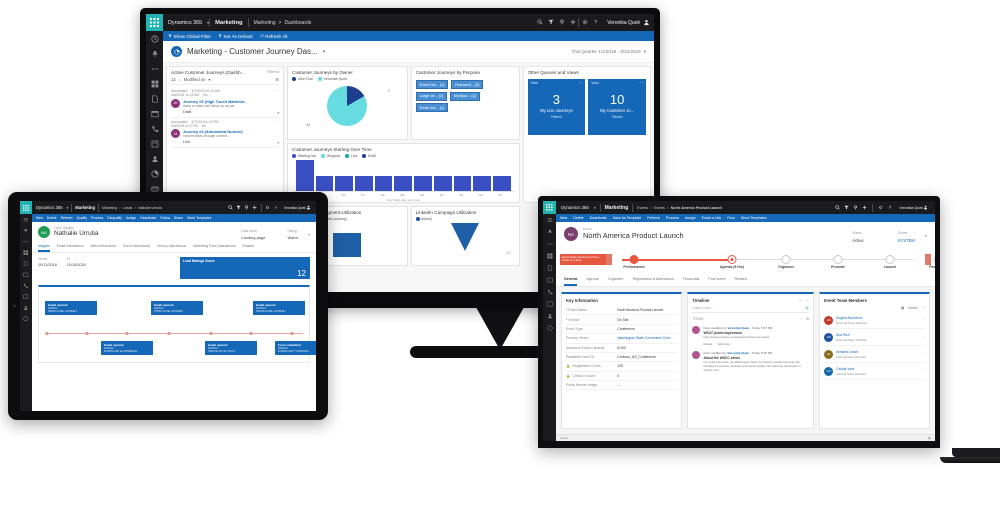  I want to click on segments-icon, so click(154, 173).